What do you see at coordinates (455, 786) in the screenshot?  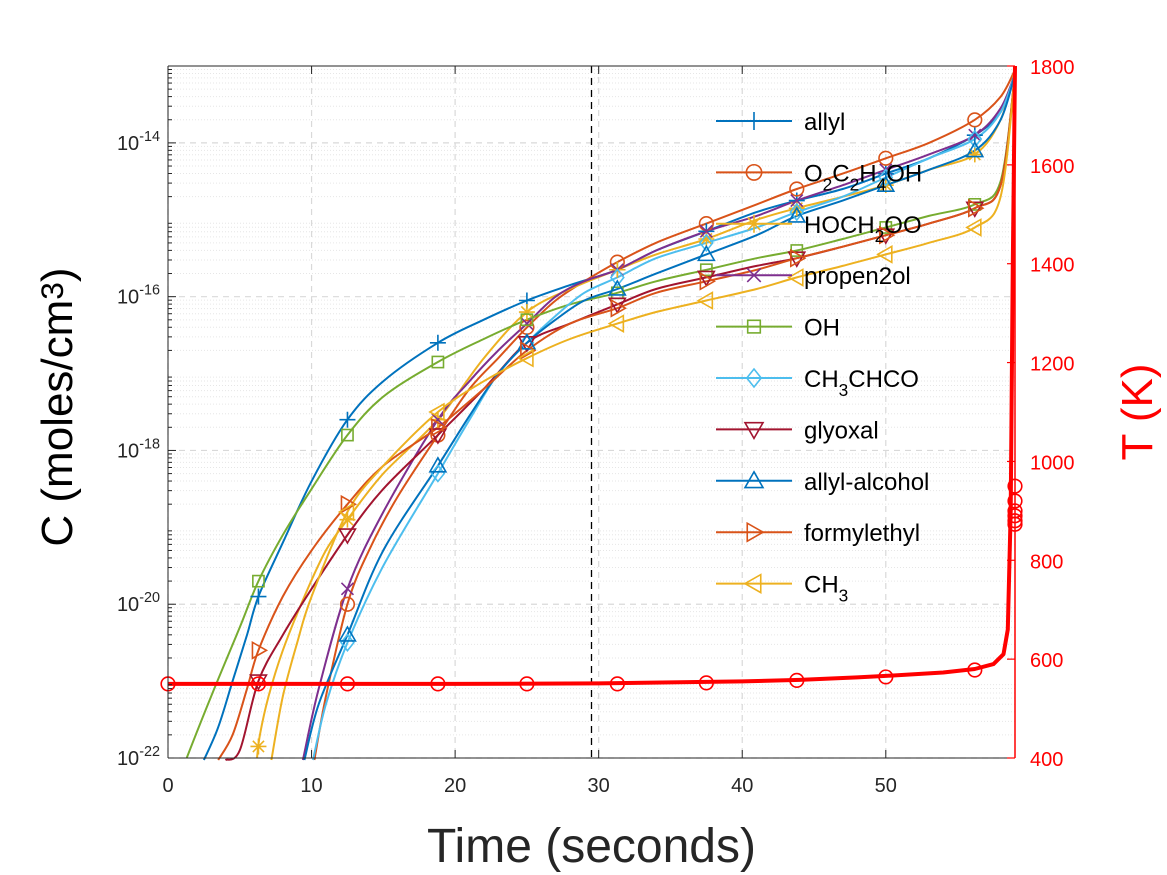 I see `x-tick-label: 20` at bounding box center [455, 786].